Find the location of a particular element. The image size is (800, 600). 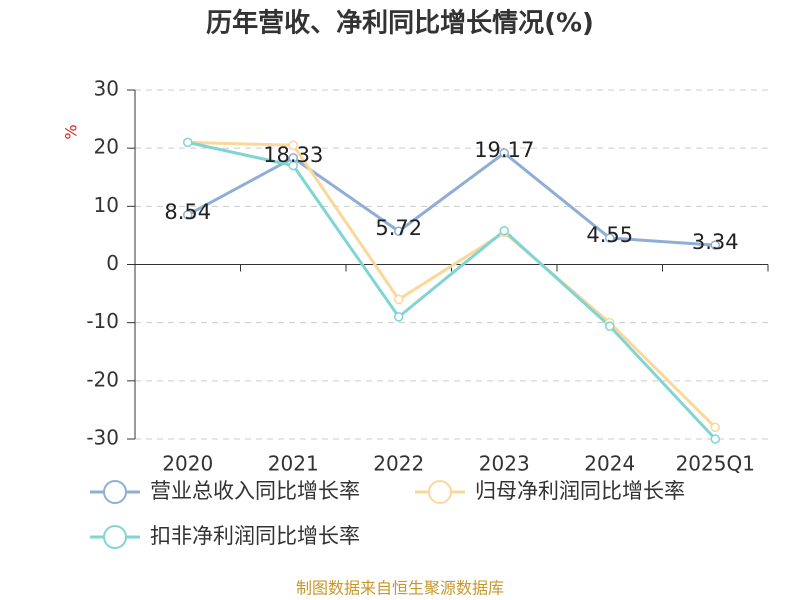

data-label: 3.34 is located at coordinates (715, 242).